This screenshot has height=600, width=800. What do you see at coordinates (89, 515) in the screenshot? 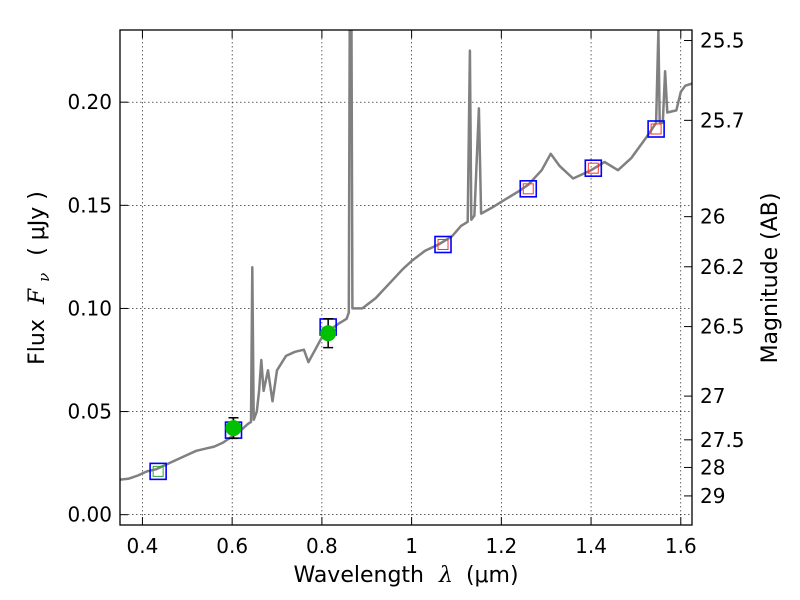
I see `y-tick-label: 0.00` at bounding box center [89, 515].